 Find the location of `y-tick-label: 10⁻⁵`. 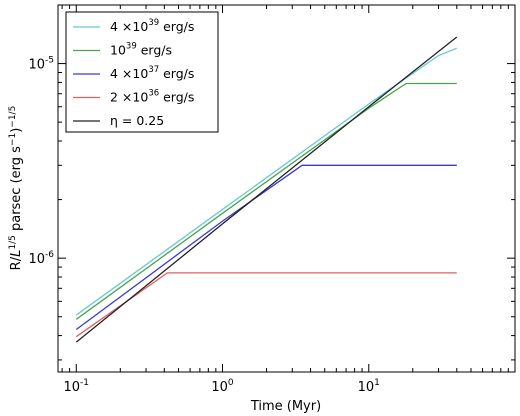

y-tick-label: 10⁻⁵ is located at coordinates (41, 64).